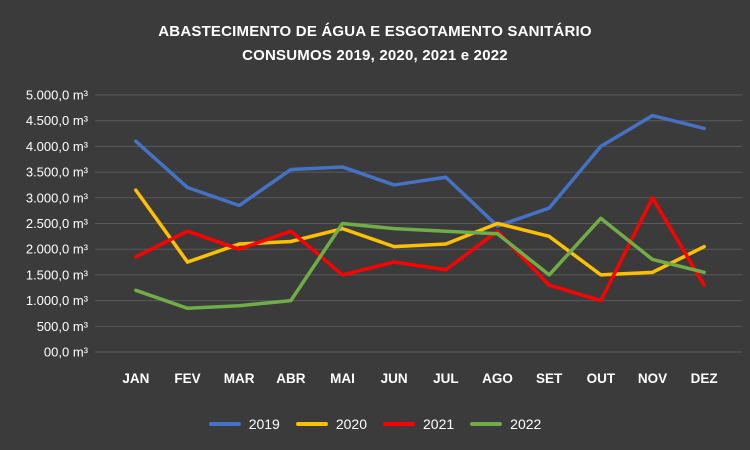  What do you see at coordinates (57, 300) in the screenshot?
I see `y-axis-tick-label: 1.000,0 m³` at bounding box center [57, 300].